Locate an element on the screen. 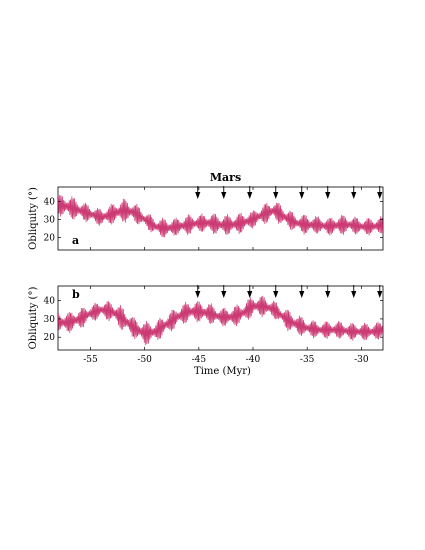 This screenshot has height=550, width=425. panel-a: 20 30 40 Obliquity (°) a is located at coordinates (206, 218).